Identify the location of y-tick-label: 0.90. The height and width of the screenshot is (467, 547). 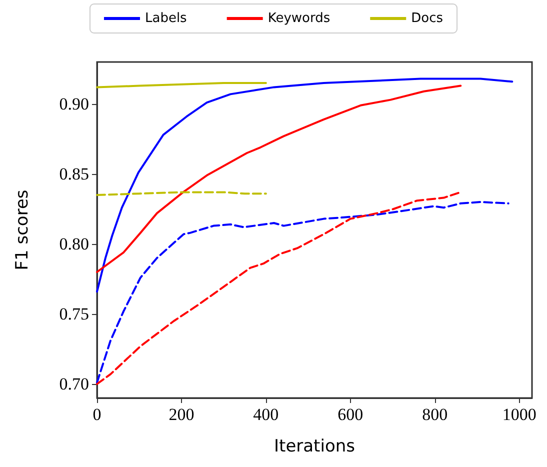
(74, 104).